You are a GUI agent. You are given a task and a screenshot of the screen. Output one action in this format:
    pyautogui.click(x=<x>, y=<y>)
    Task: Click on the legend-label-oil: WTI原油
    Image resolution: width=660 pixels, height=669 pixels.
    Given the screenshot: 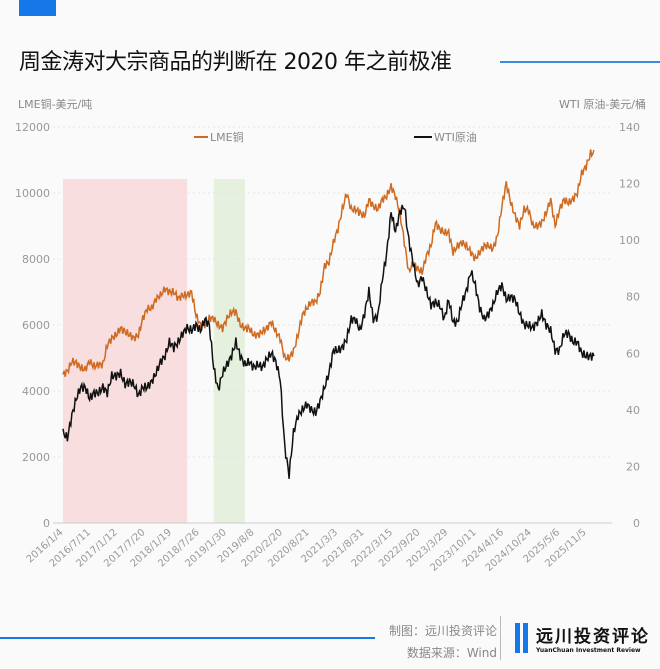 What is the action you would take?
    pyautogui.click(x=455, y=137)
    